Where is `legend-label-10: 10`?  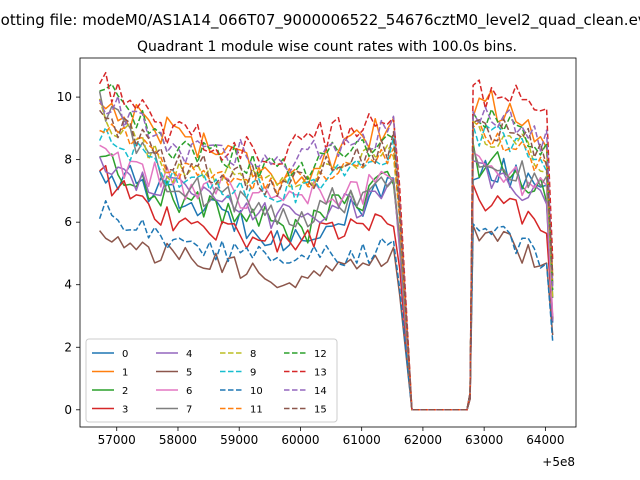 legend-label-10: 10 is located at coordinates (256, 391).